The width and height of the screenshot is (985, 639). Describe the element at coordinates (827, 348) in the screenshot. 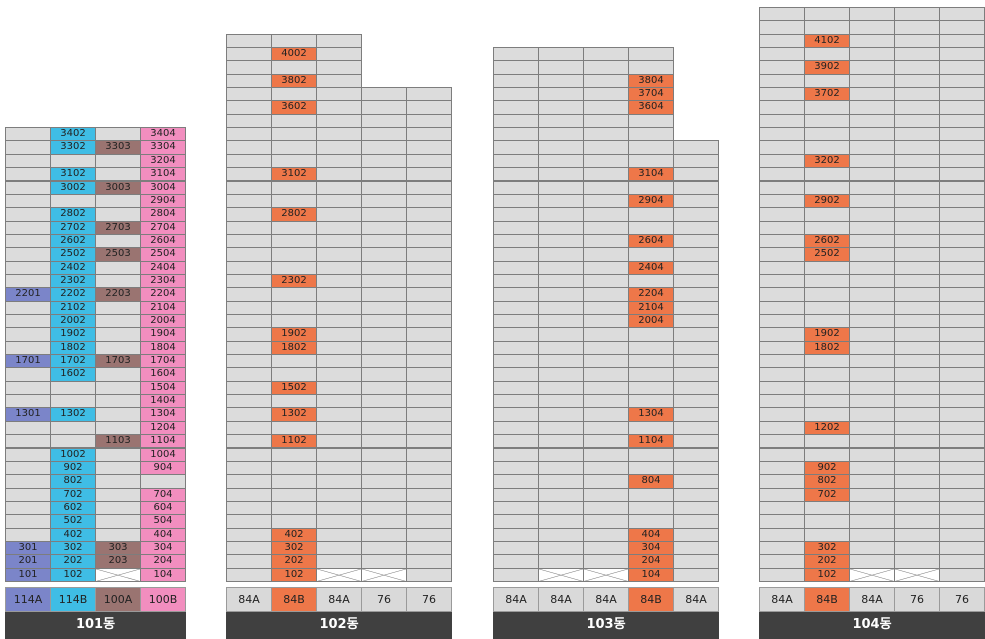

I see `unit-cell: 1802` at that location.